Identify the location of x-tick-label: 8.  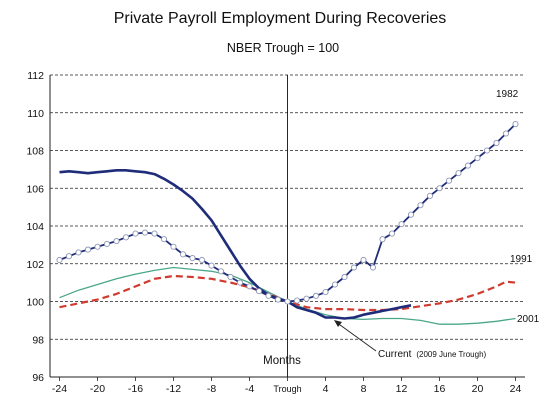
(364, 389).